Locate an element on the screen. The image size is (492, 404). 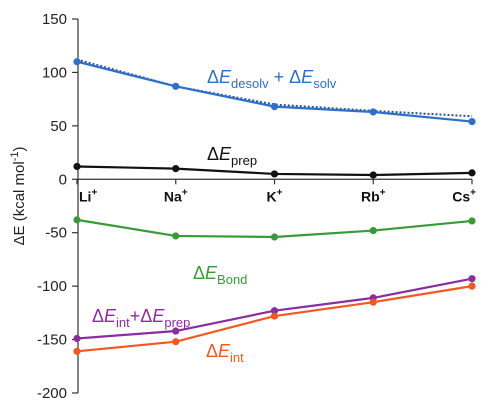
y-tick-label: 50 is located at coordinates (58, 126).